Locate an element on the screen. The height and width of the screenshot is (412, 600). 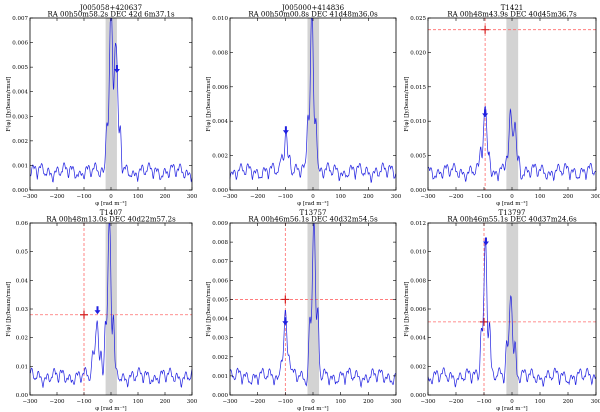
chart-title: T1407 is located at coordinates (111, 213).